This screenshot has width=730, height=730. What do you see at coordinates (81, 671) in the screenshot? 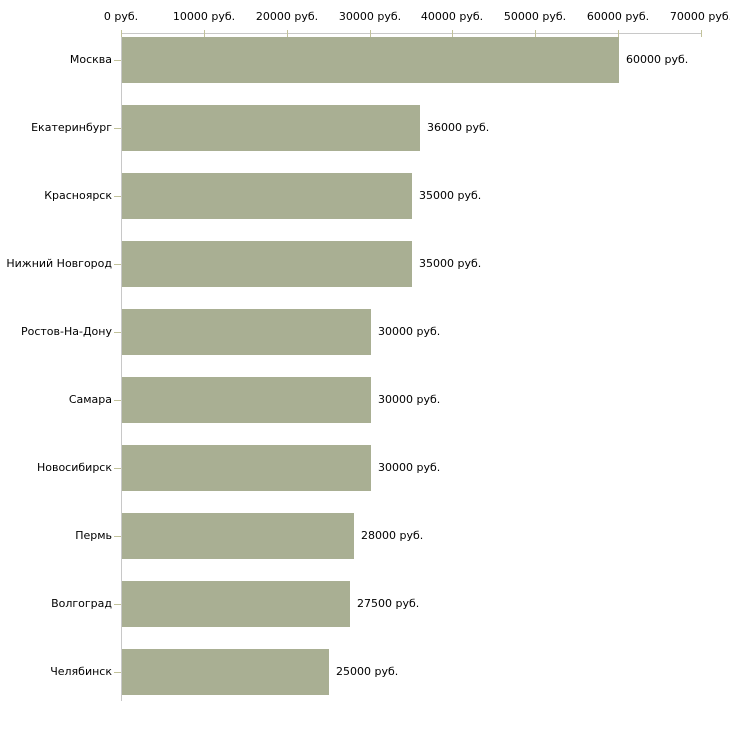
I see `category-label: Челябинск` at bounding box center [81, 671].